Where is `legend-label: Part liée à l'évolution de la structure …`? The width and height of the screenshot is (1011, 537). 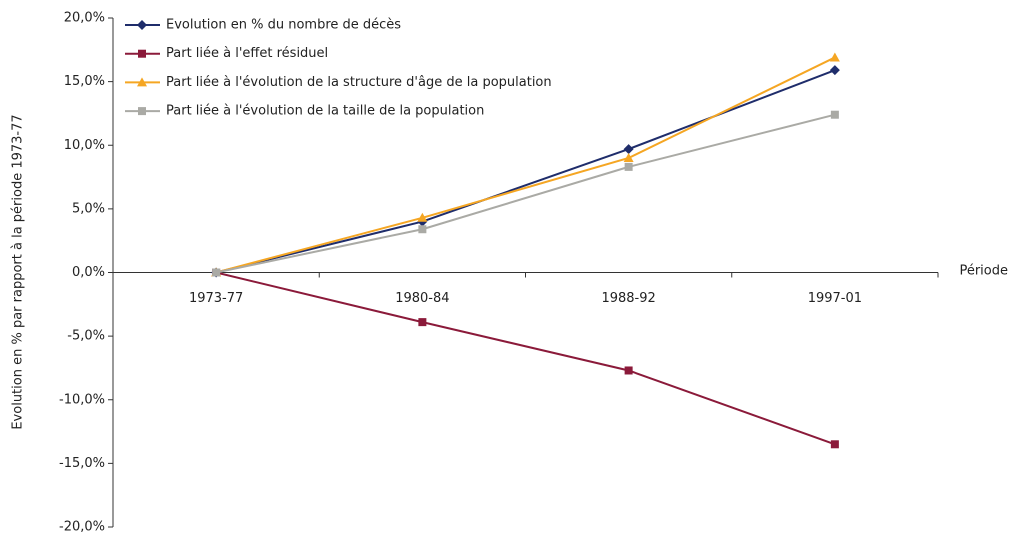 legend-label: Part liée à l'évolution de la structure … is located at coordinates (359, 82).